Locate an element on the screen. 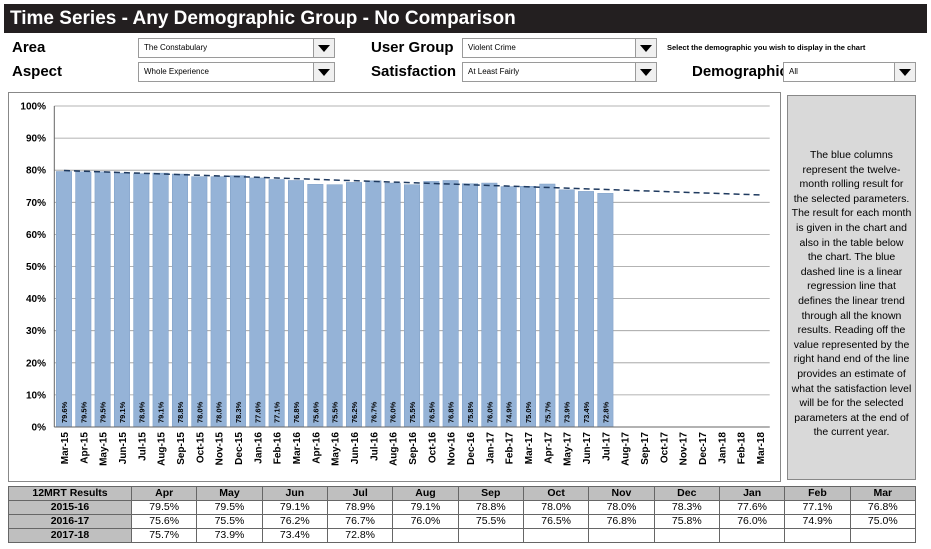  x-tick-label: Mar-17 is located at coordinates (529, 448).